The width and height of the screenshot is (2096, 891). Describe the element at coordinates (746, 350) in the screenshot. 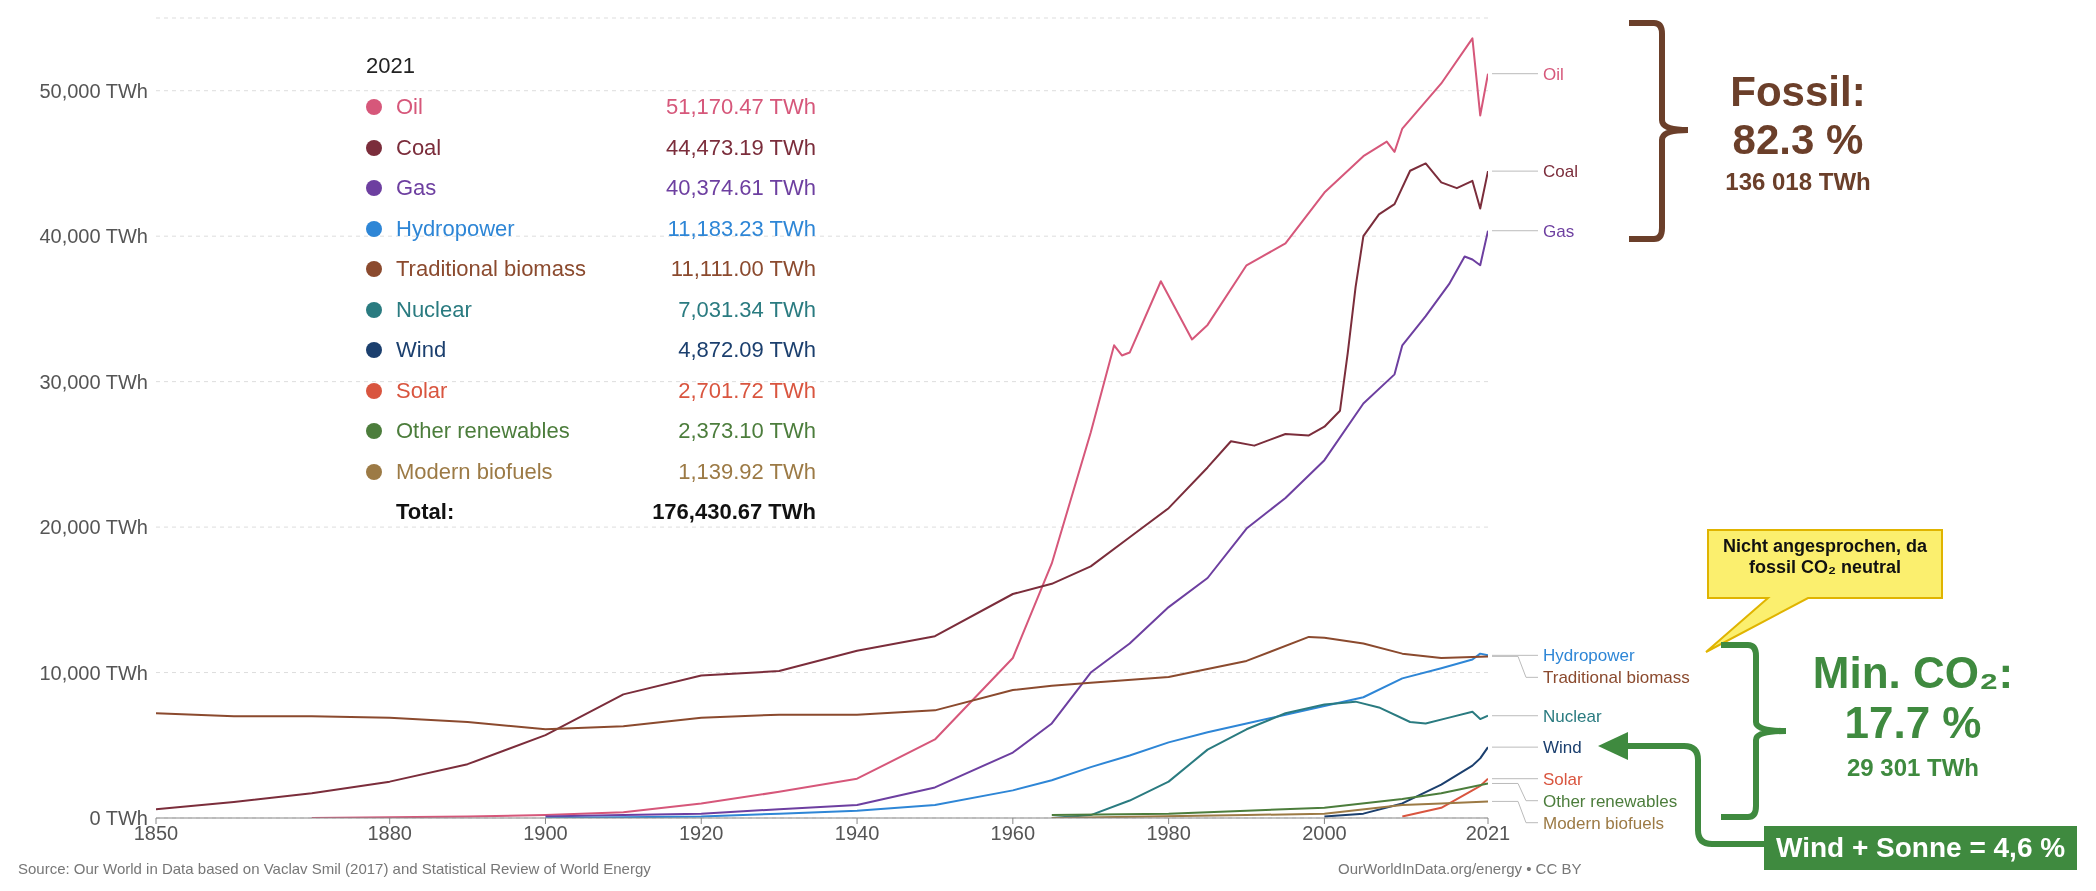

I see `annotation: 4,872.09 TWh` at that location.